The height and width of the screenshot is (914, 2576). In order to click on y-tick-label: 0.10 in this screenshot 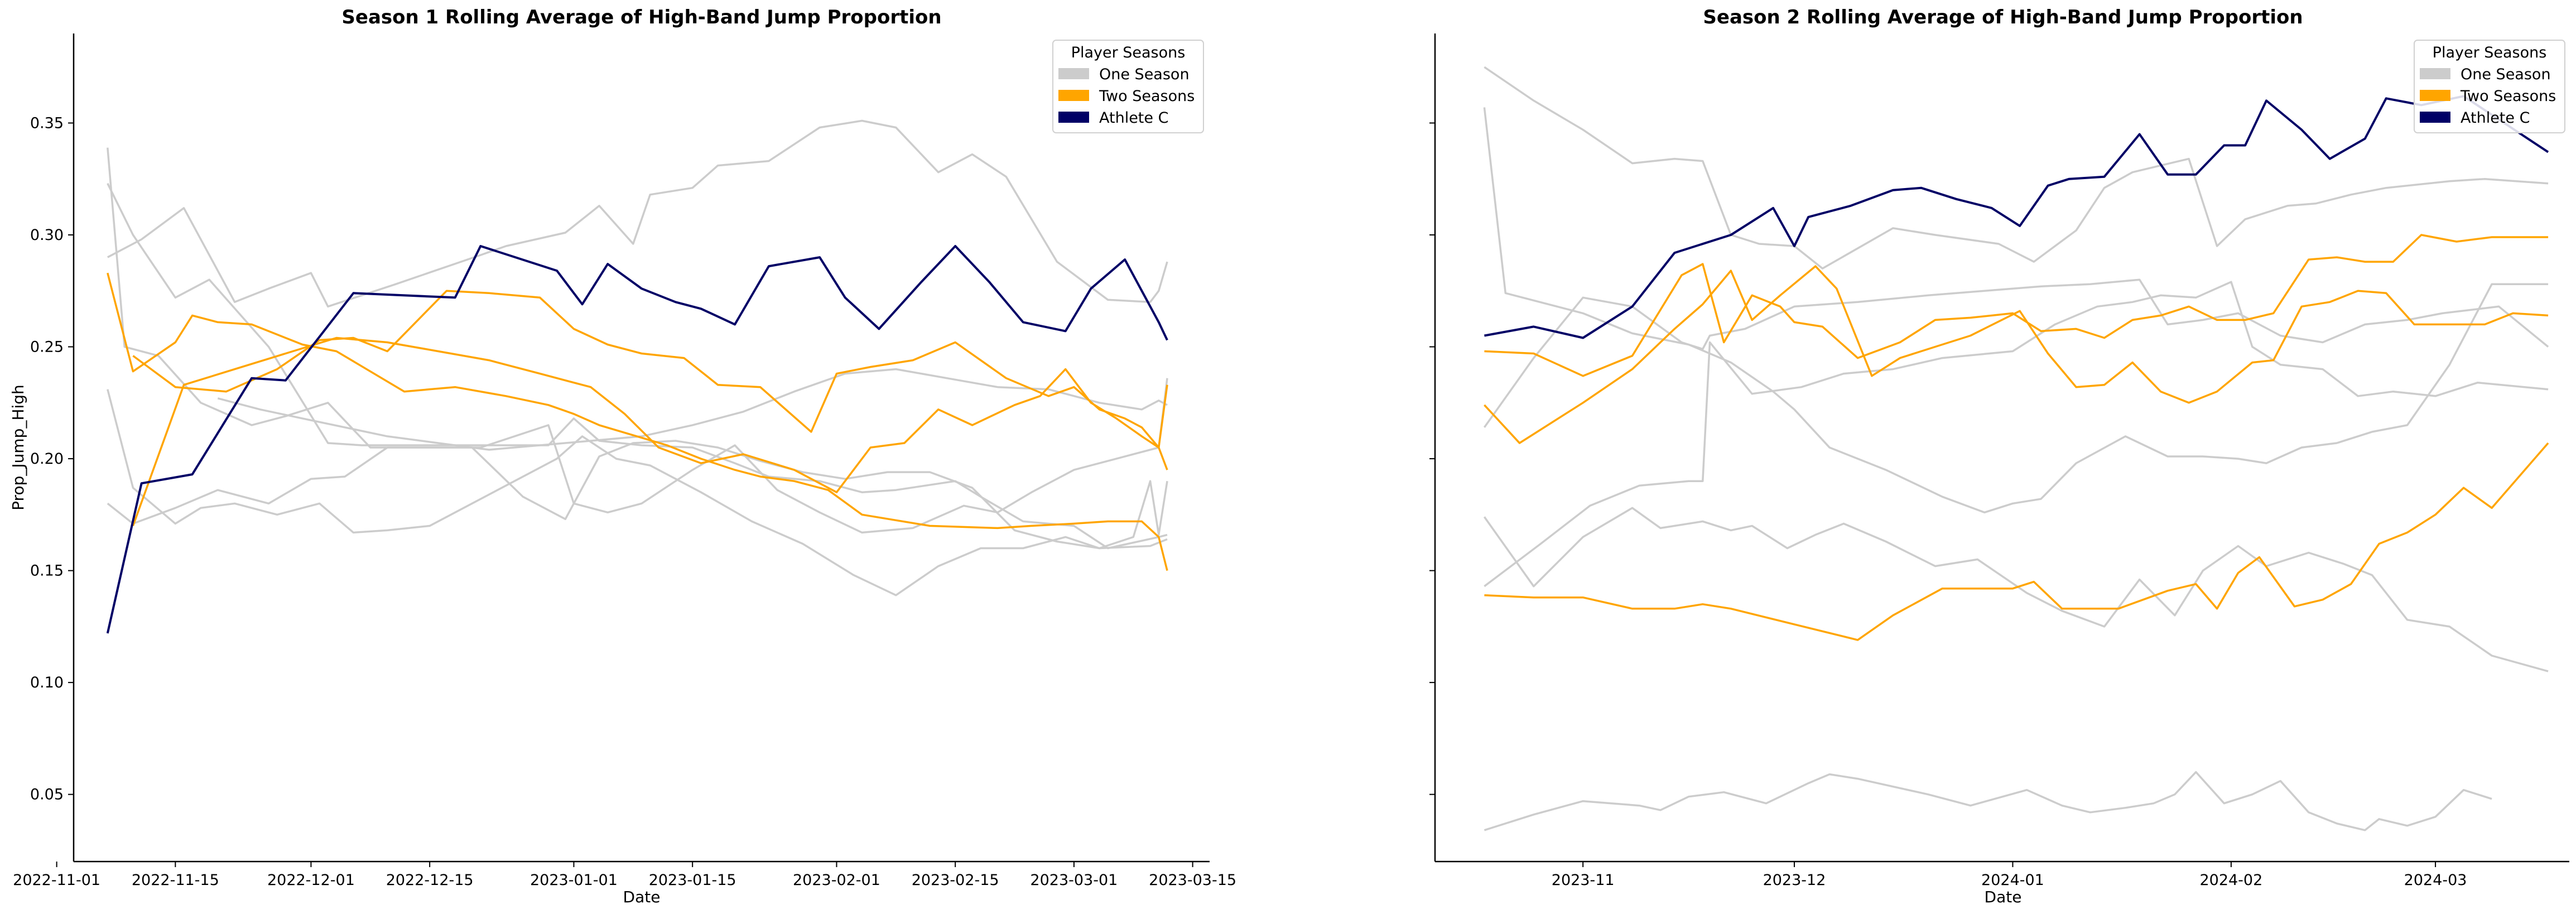, I will do `click(47, 682)`.